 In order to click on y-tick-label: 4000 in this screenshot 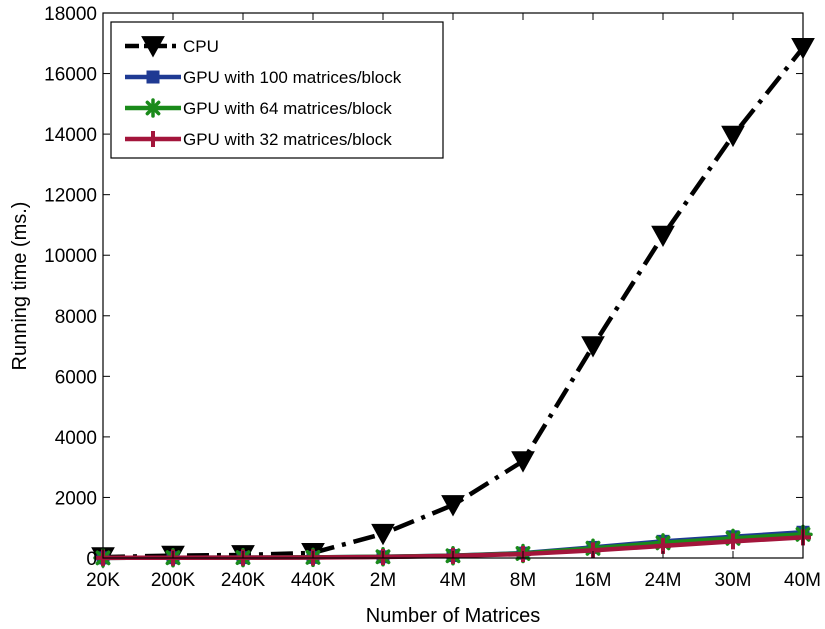, I will do `click(76, 438)`.